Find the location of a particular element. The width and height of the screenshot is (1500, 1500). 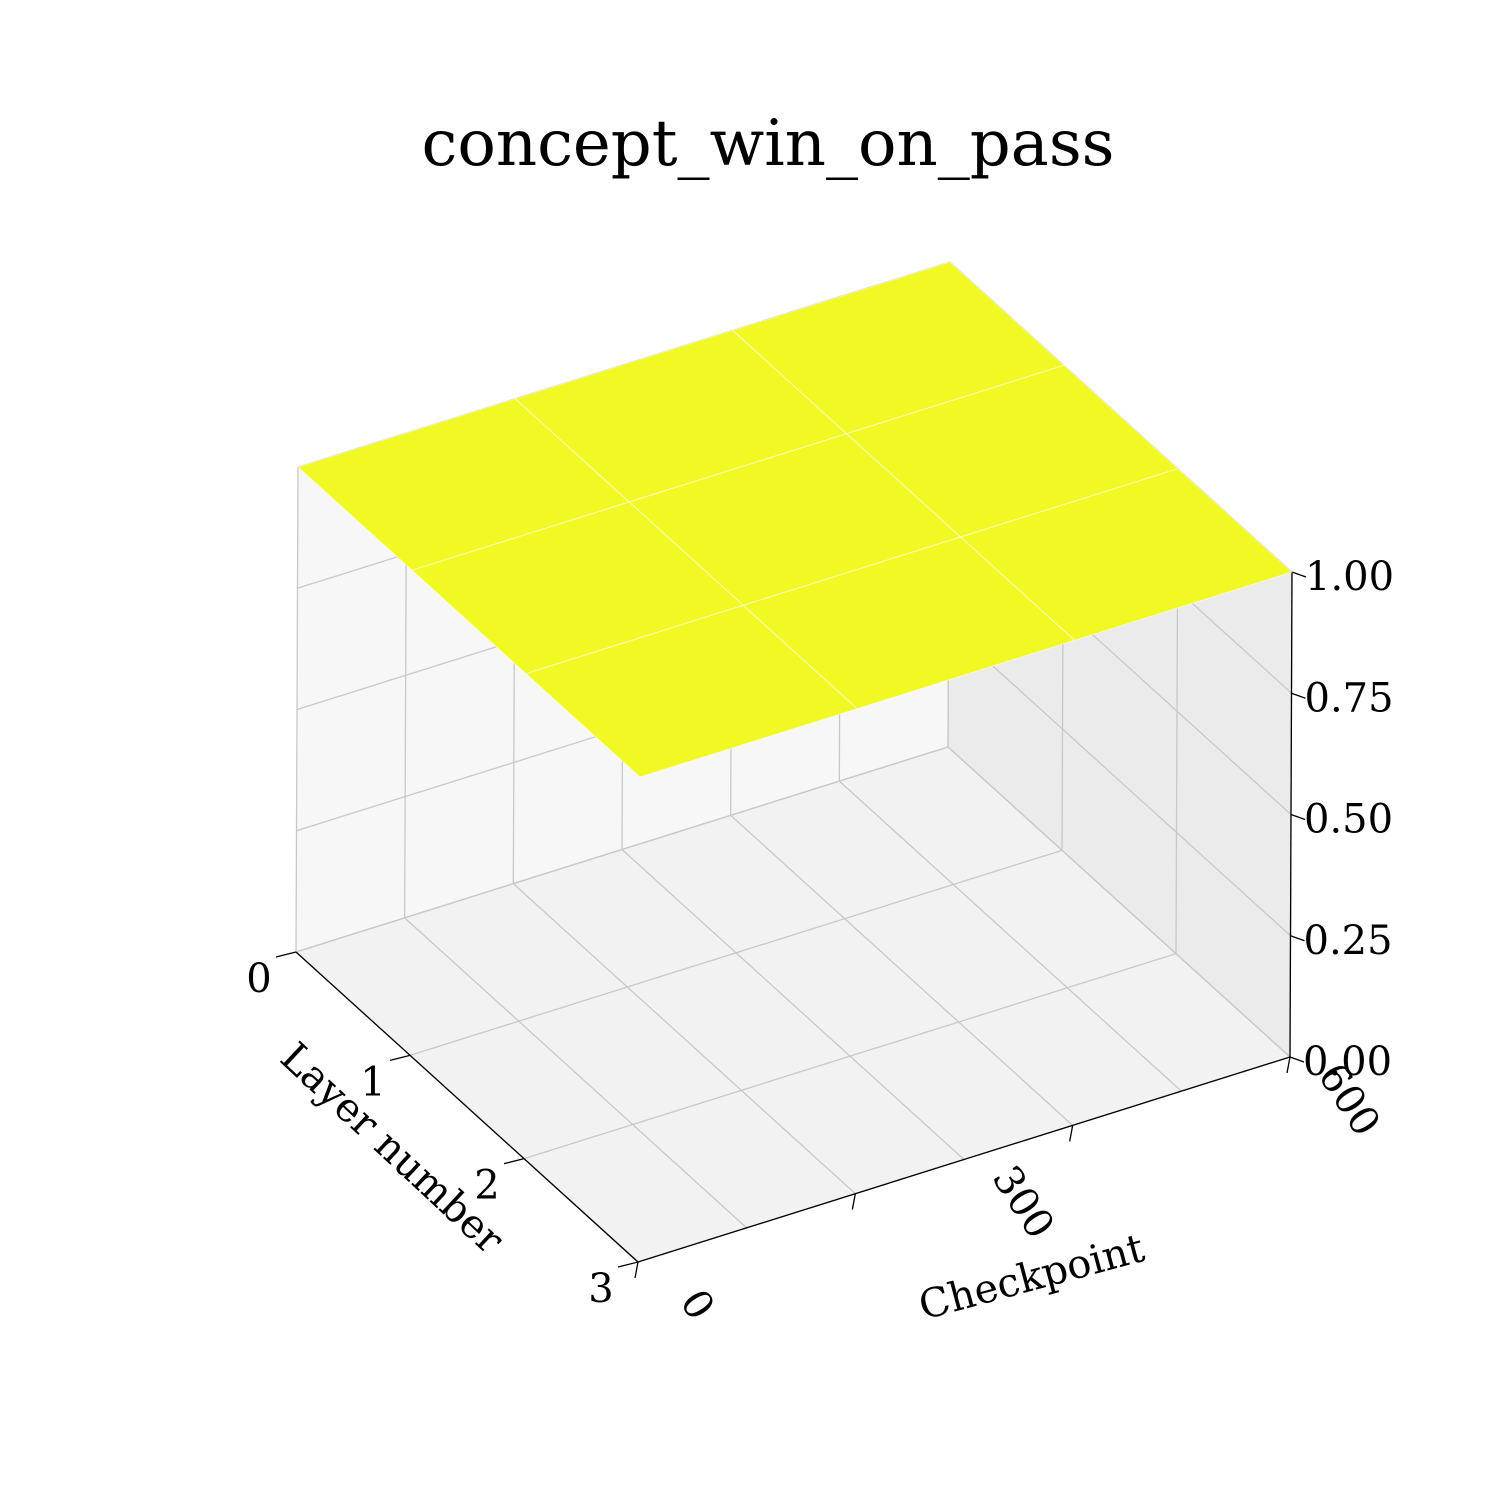

y-tick-label: 1 is located at coordinates (372, 1082).